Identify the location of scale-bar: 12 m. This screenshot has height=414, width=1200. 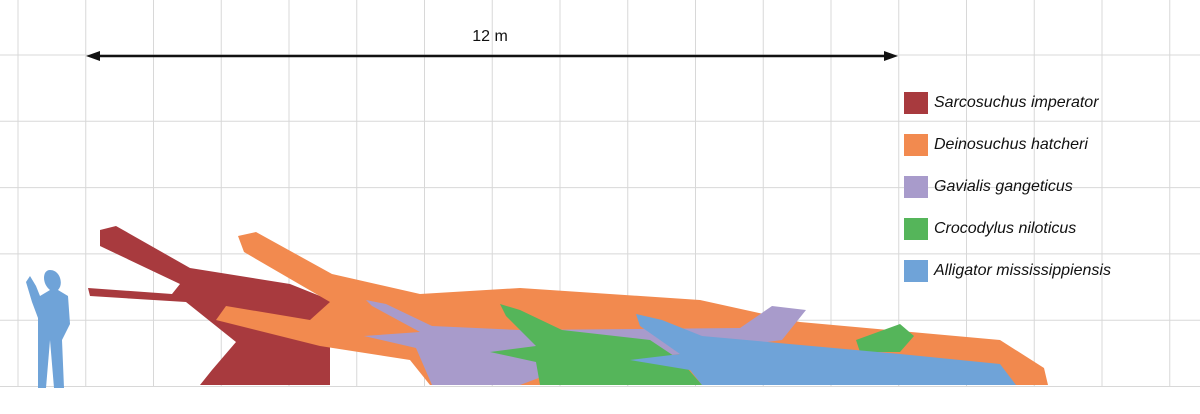
(492, 44).